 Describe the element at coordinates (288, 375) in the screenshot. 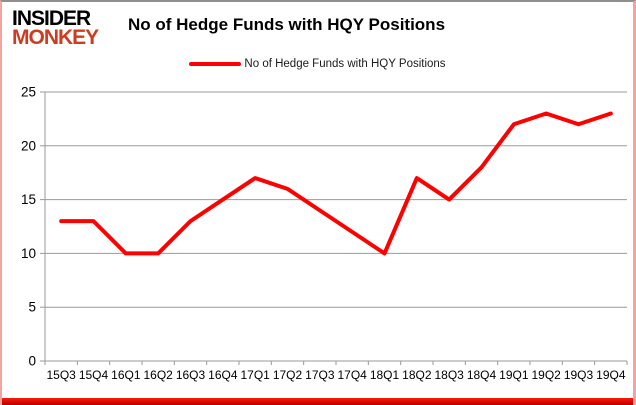

I see `x-tick-label: 17Q2` at that location.